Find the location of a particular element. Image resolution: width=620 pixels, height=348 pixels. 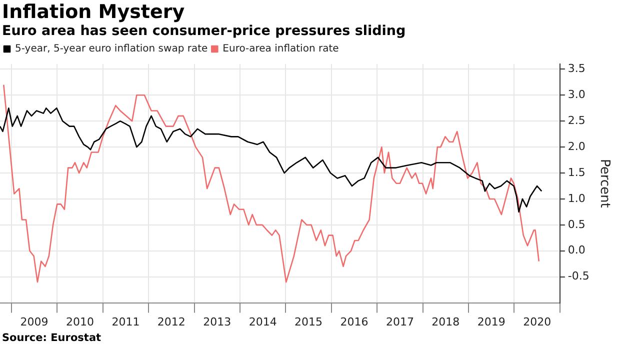

y-tick-label: 2.5 is located at coordinates (577, 120).